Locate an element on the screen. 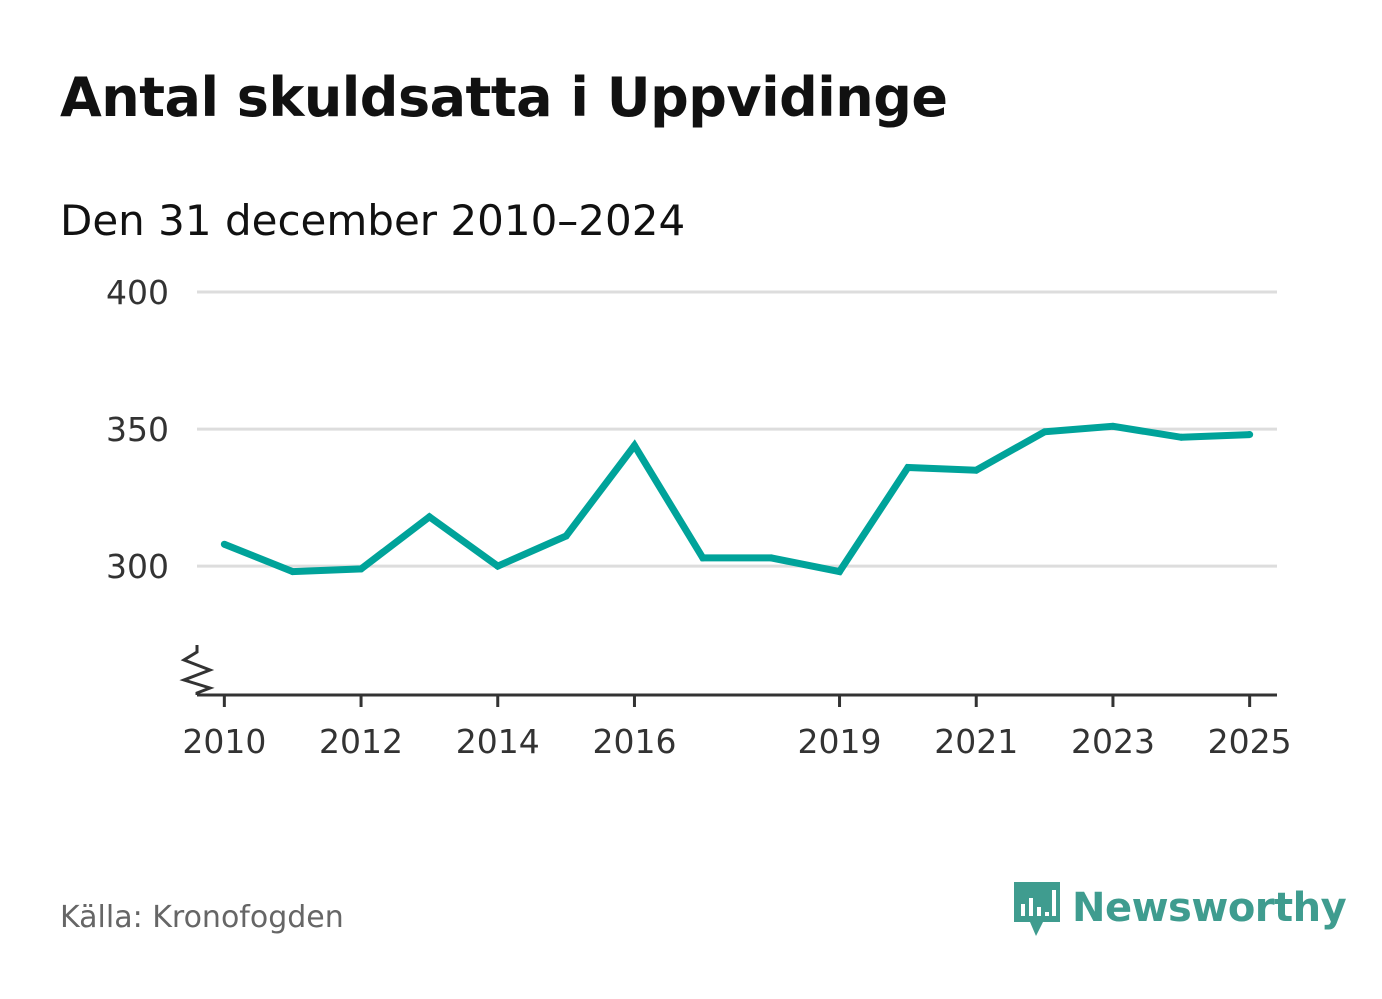 This screenshot has width=1382, height=999. data-point-2024 is located at coordinates (1181, 437).